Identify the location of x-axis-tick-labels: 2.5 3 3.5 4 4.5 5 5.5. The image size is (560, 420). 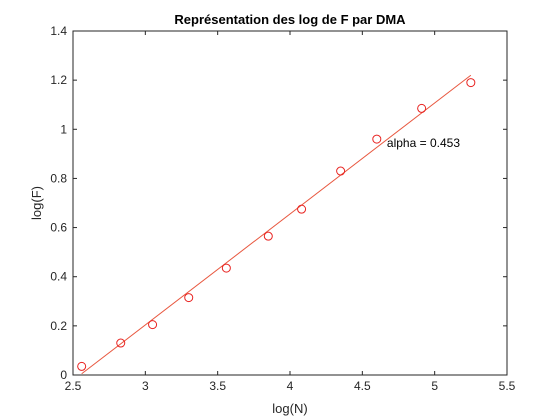
(290, 386).